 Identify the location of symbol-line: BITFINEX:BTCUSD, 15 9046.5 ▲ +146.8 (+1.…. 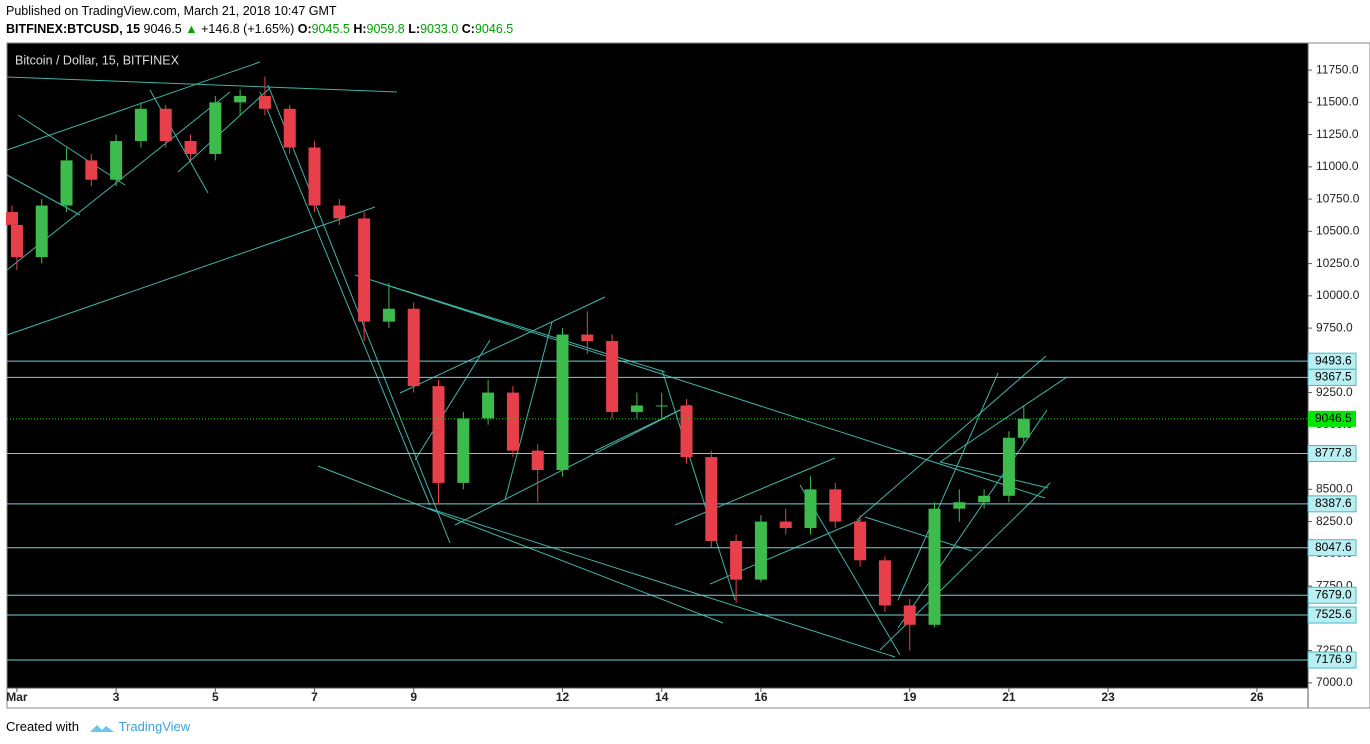
(259, 29).